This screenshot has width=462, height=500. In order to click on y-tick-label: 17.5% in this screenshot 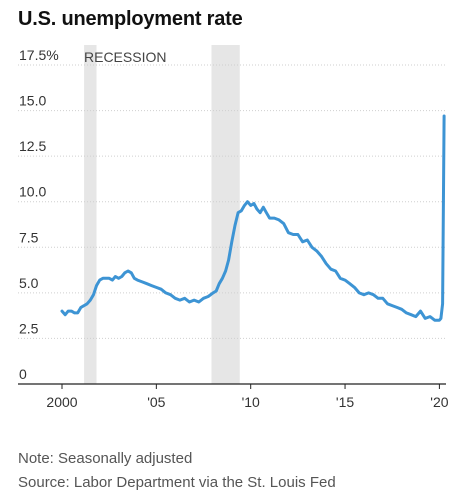, I will do `click(39, 55)`.